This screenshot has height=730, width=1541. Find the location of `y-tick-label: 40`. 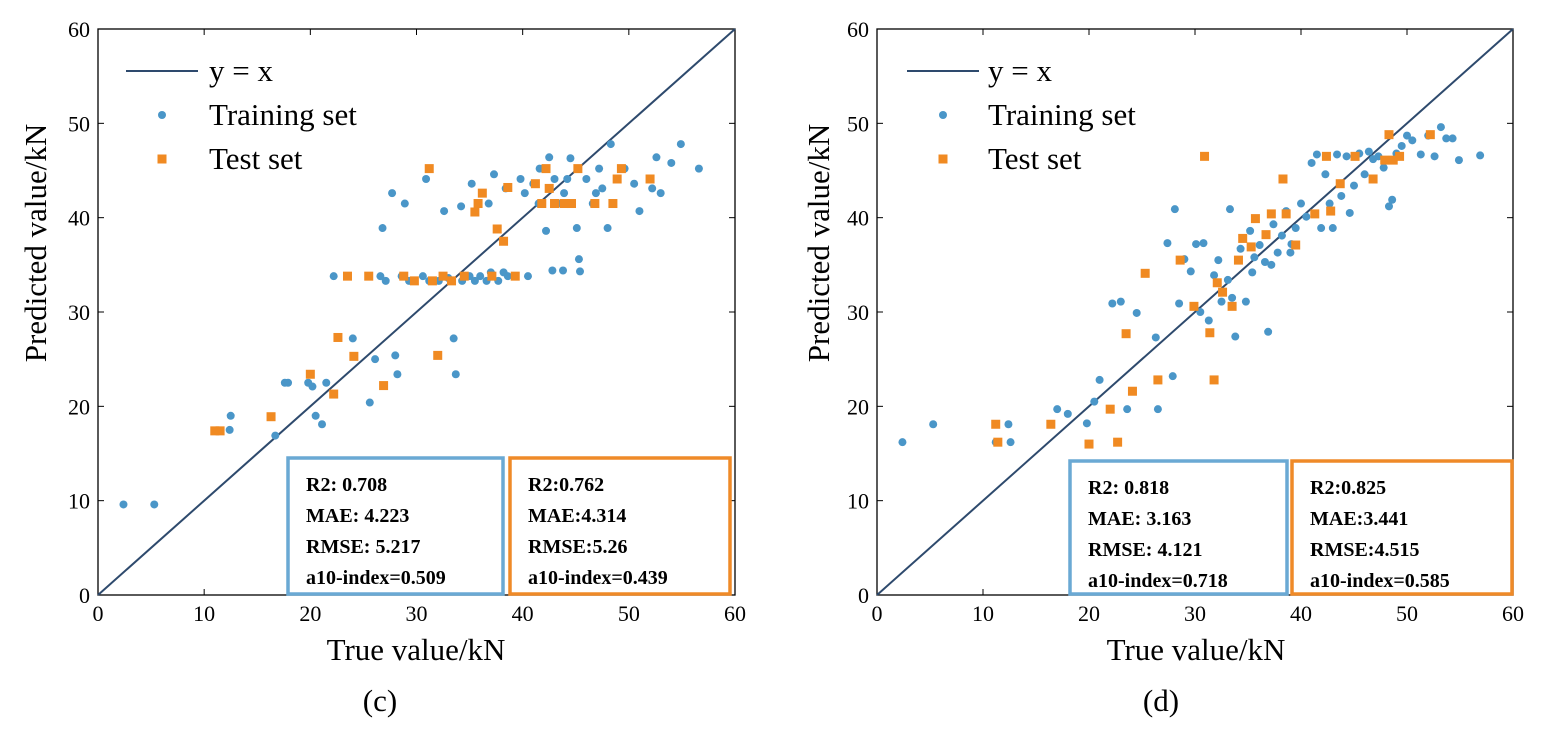

y-tick-label: 40 is located at coordinates (79, 218).